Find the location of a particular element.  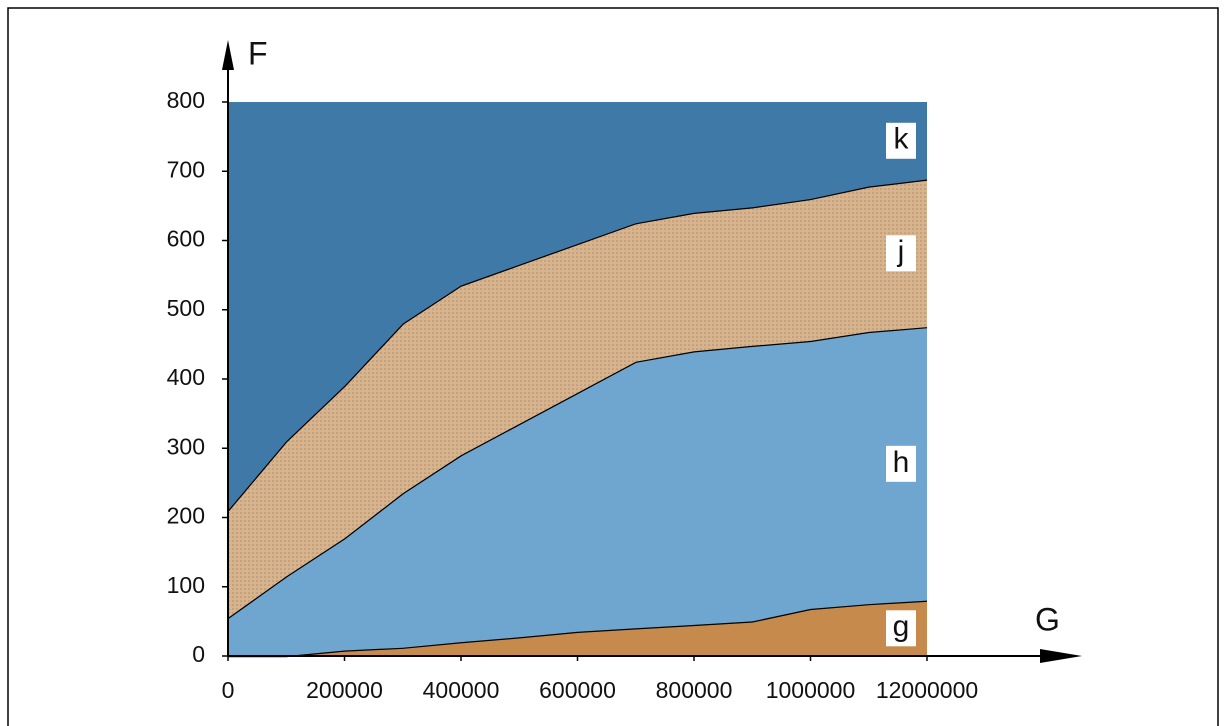

x-tick-label: 1000000 is located at coordinates (811, 690).